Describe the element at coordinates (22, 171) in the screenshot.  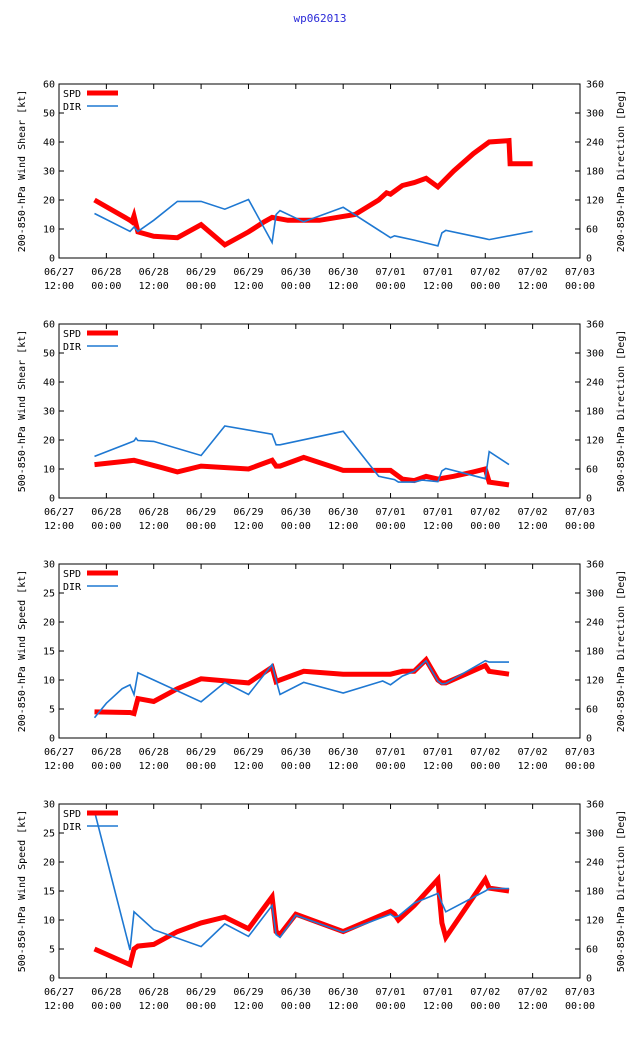
I see `y-axis-title: 200-850-hPa Wind Shear [kt]` at that location.